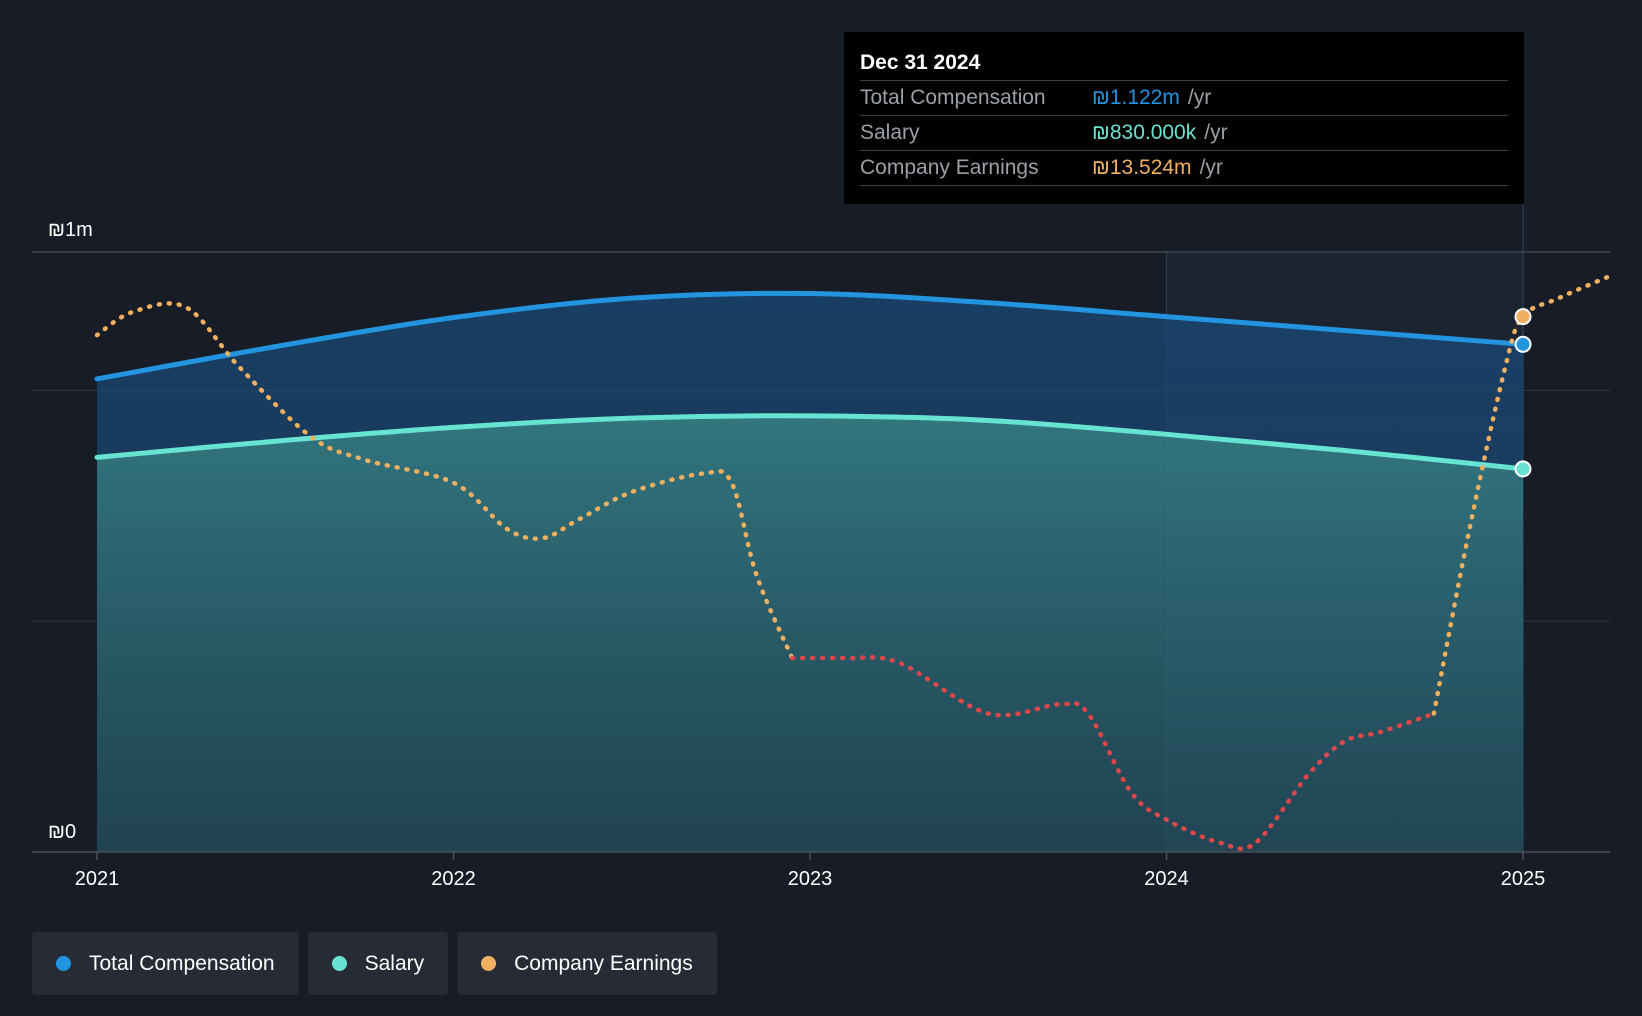  Describe the element at coordinates (1184, 63) in the screenshot. I see `tooltip-date: Dec 31 2024` at that location.